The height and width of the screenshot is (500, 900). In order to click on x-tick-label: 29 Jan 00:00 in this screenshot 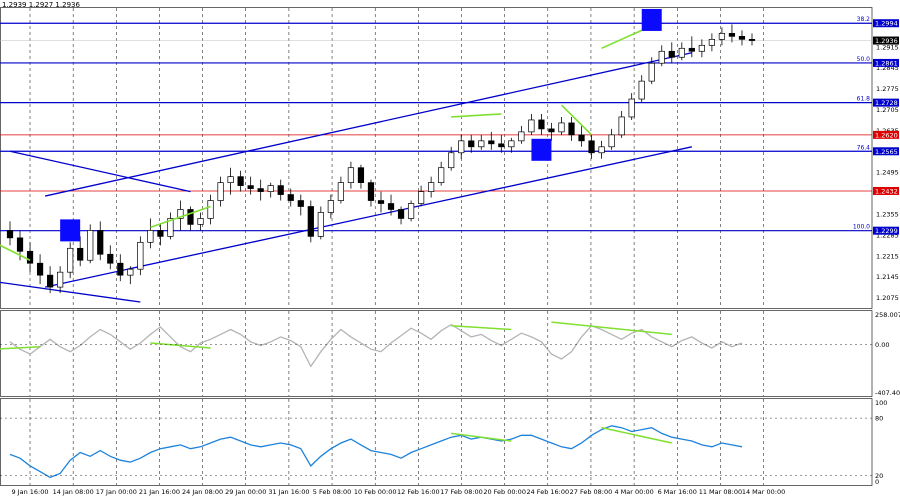, I will do `click(245, 492)`.